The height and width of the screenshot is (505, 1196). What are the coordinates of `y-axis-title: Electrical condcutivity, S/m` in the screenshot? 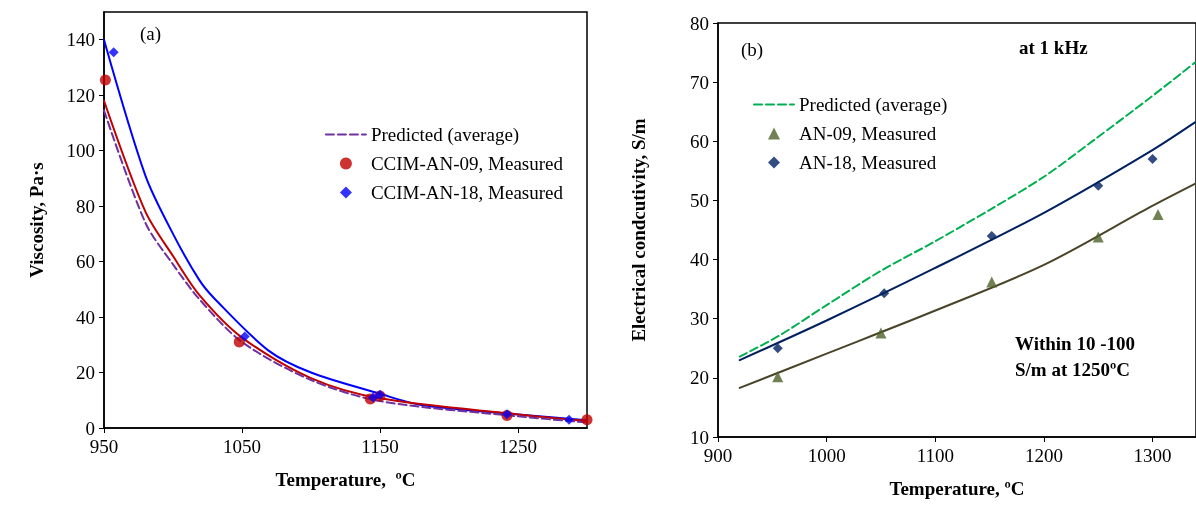 It's located at (638, 230).